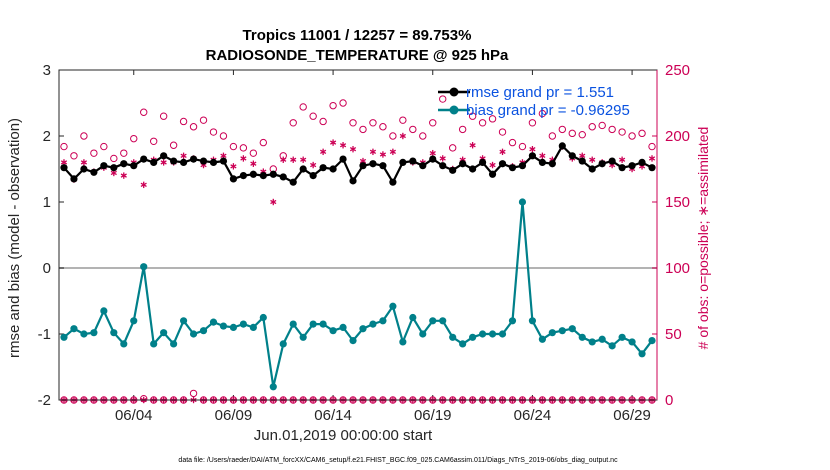  What do you see at coordinates (677, 136) in the screenshot?
I see `y2-tick-label: 200` at bounding box center [677, 136].